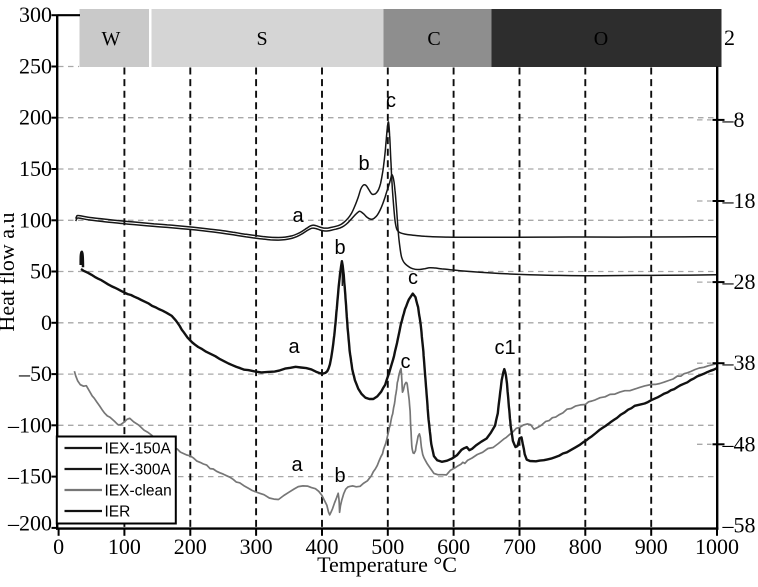  I want to click on svg-text: 700, so click(519, 546).